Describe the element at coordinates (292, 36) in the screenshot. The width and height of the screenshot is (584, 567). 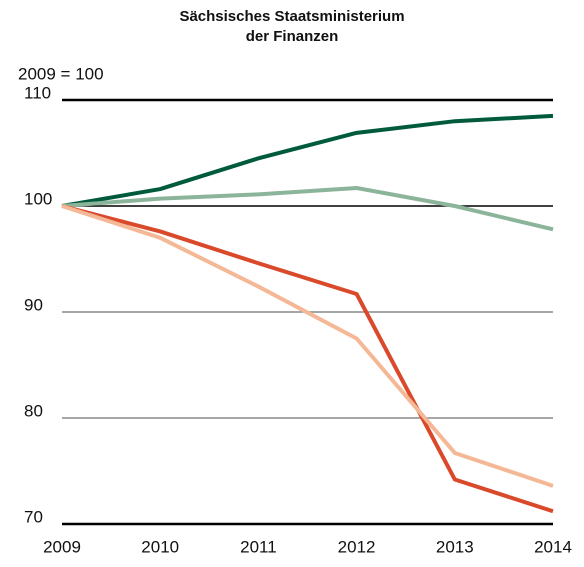
I see `chart-title: der Finanzen` at that location.